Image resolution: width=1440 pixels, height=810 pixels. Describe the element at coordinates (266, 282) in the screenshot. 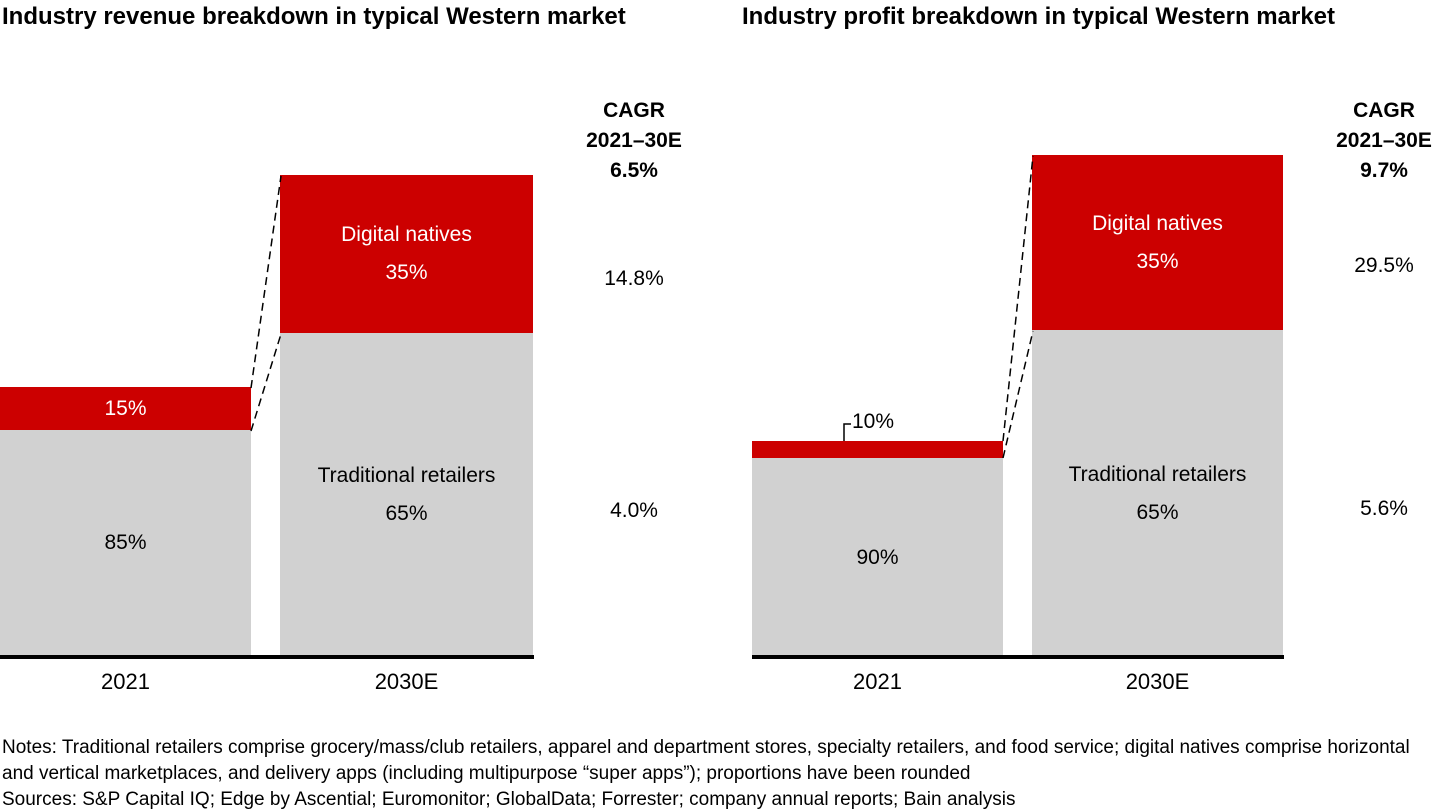

I see `dashed-connector-top-revenue` at that location.